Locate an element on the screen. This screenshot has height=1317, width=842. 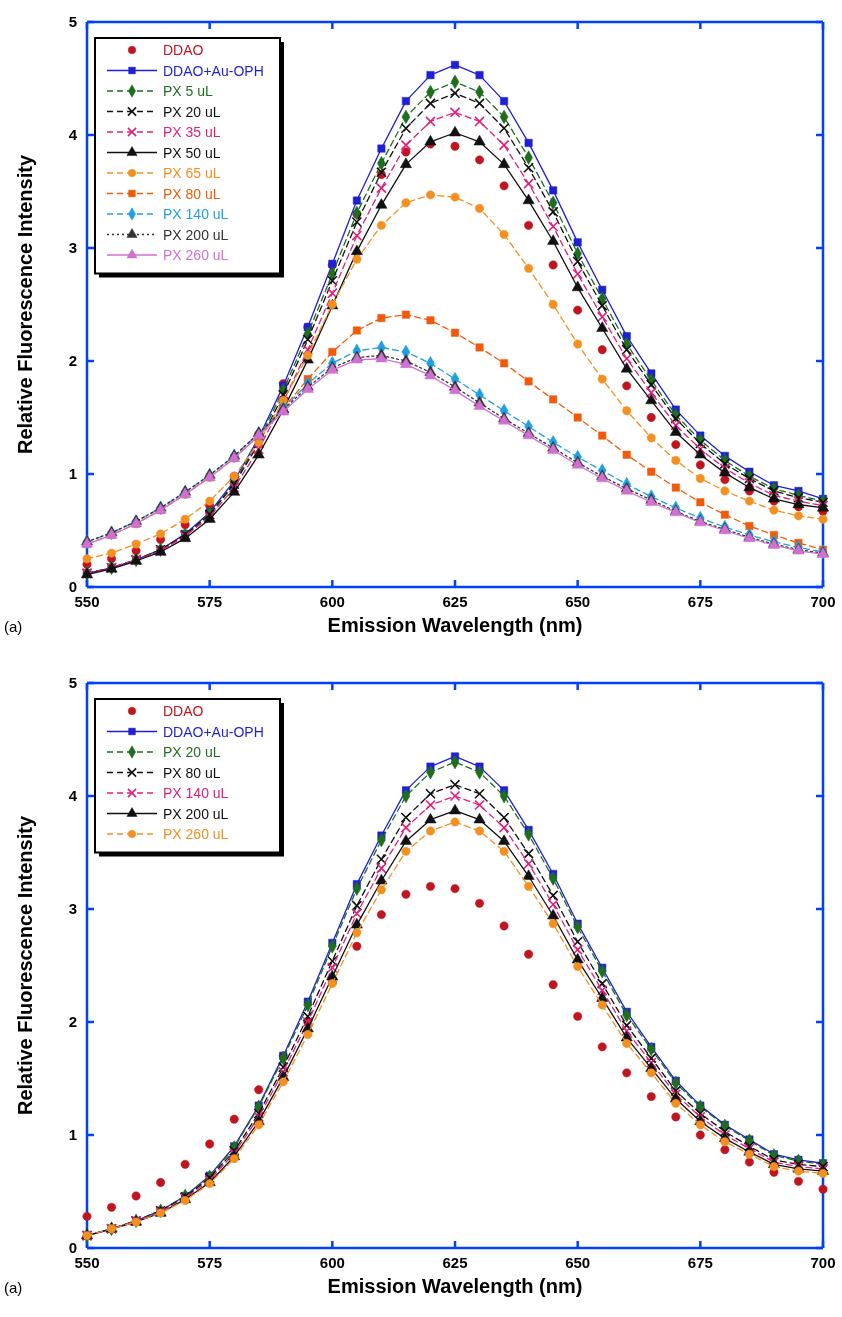
legend-label: PX 5 uL is located at coordinates (188, 91).